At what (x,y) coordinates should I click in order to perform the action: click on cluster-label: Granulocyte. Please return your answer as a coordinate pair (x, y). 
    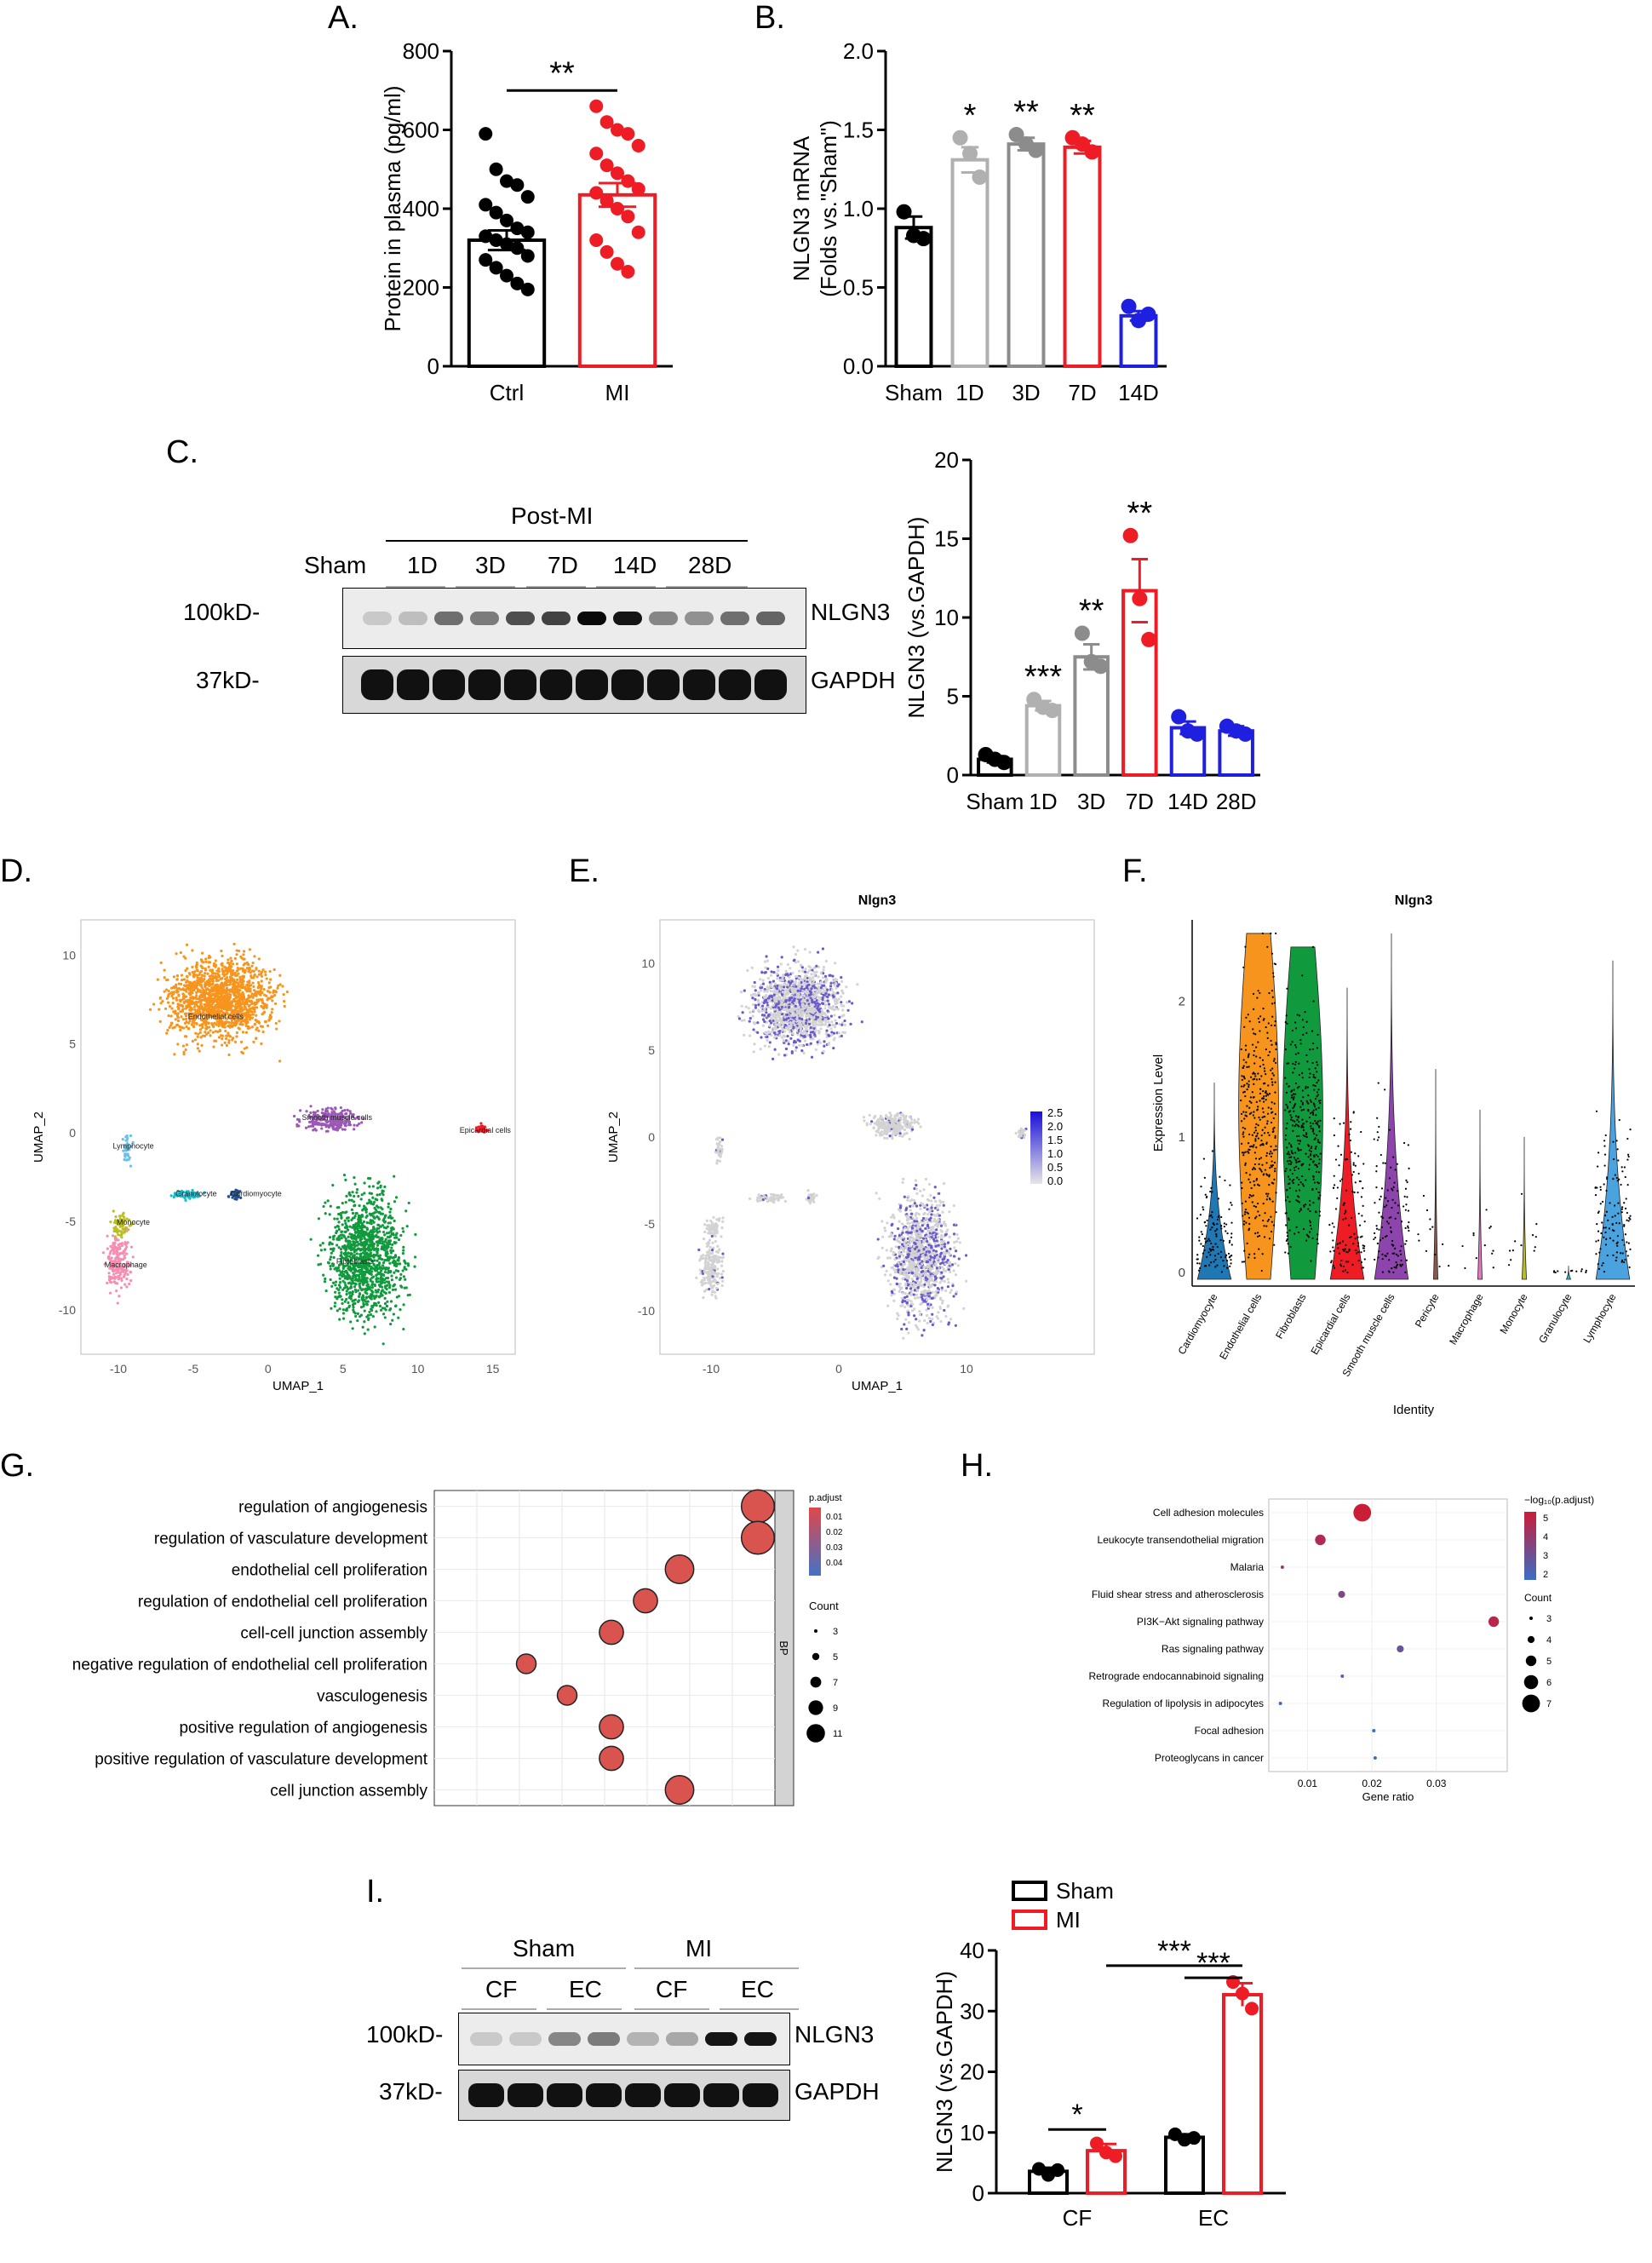
    Looking at the image, I should click on (196, 1194).